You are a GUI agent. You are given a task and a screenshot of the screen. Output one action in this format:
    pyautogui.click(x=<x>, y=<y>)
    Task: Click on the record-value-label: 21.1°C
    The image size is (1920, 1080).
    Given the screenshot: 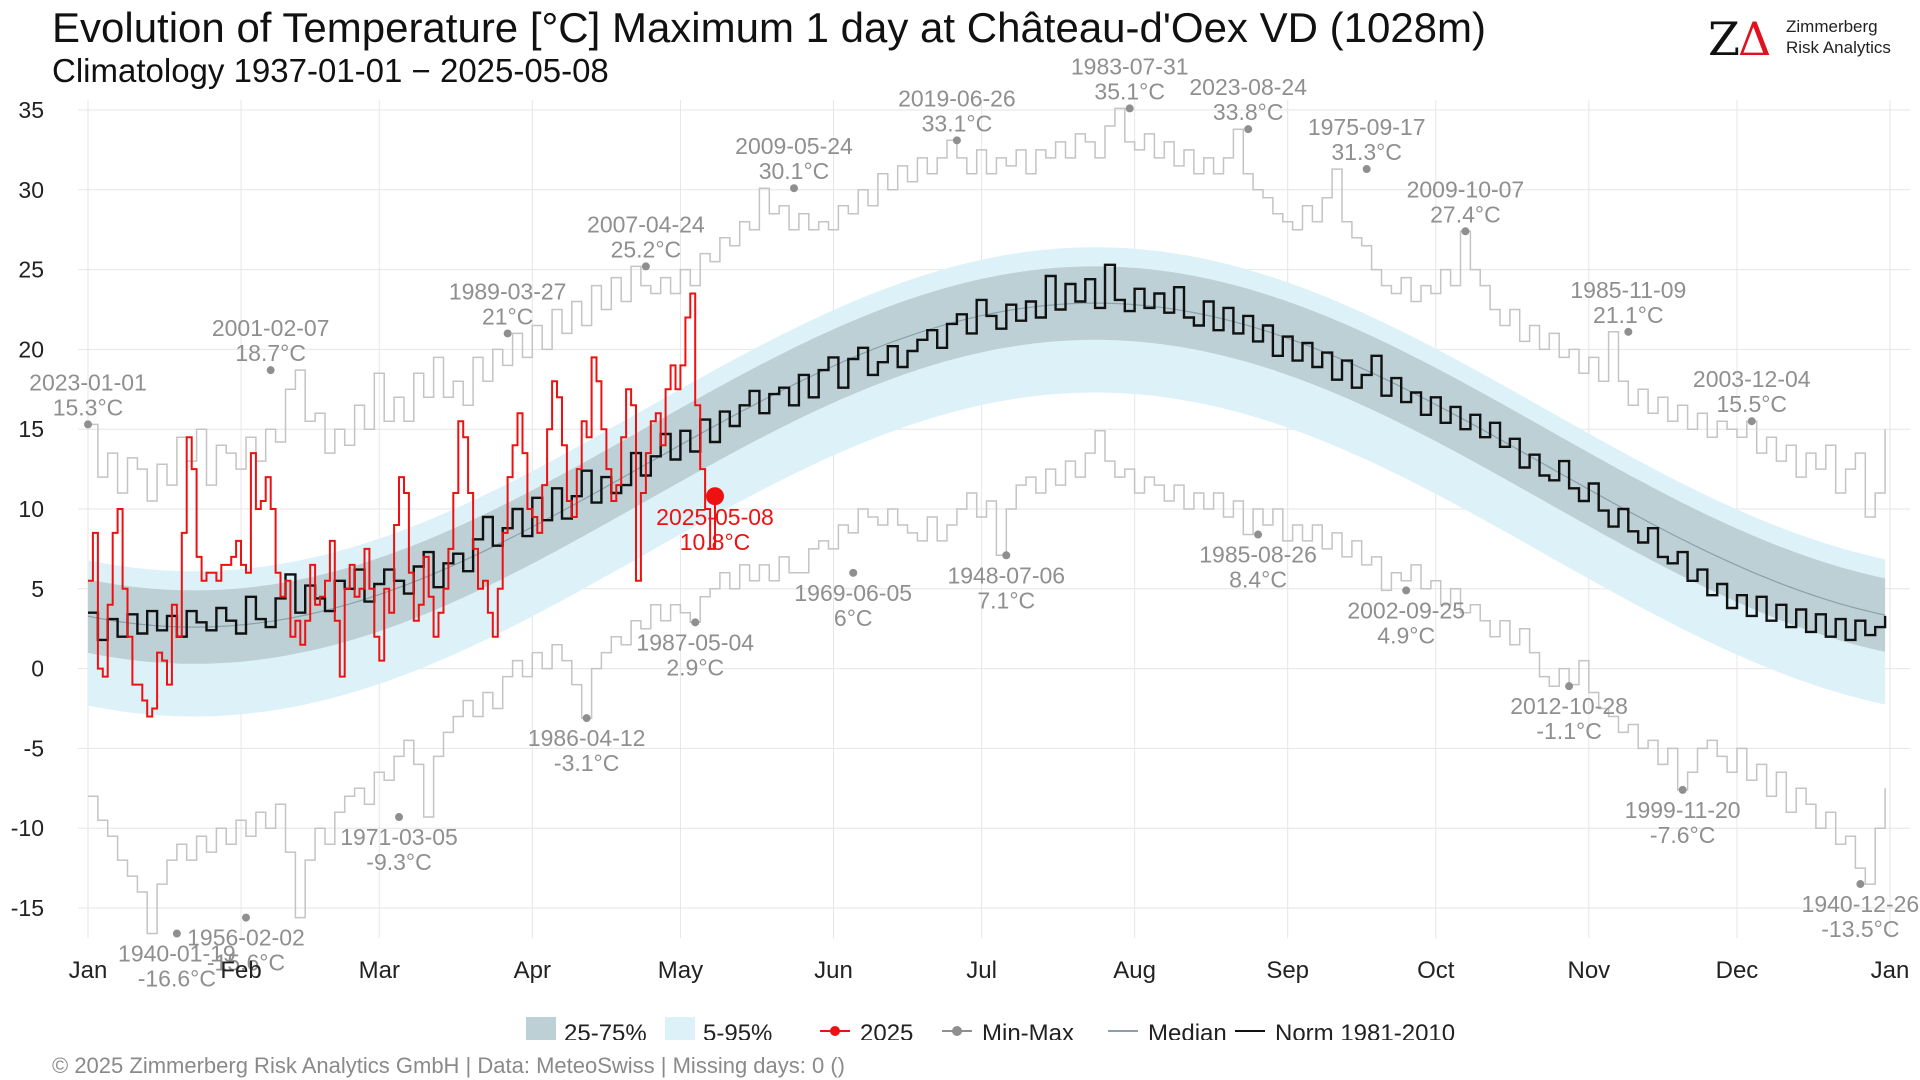 What is the action you would take?
    pyautogui.click(x=1628, y=315)
    